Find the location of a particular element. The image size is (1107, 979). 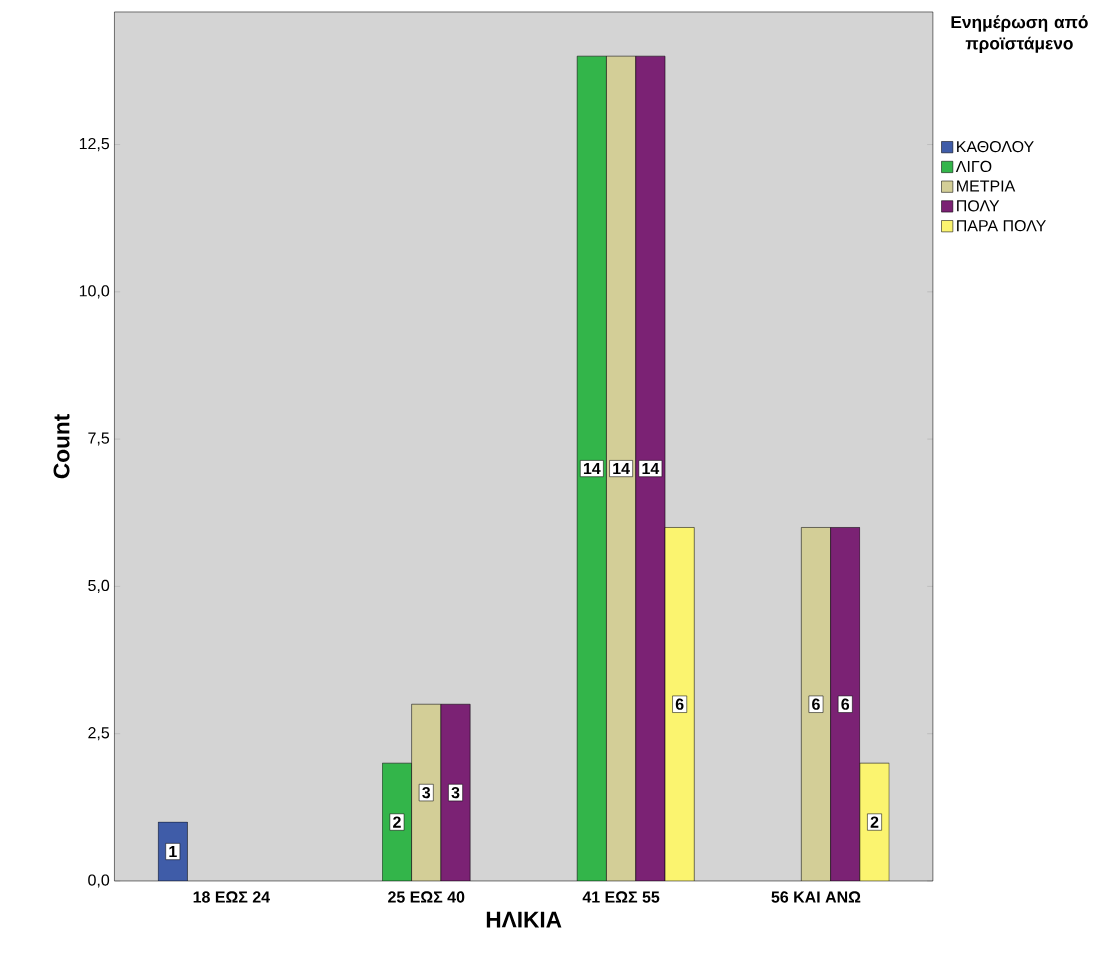

legend-title: Ενημέρωση από προϊστάμενο is located at coordinates (1019, 34).